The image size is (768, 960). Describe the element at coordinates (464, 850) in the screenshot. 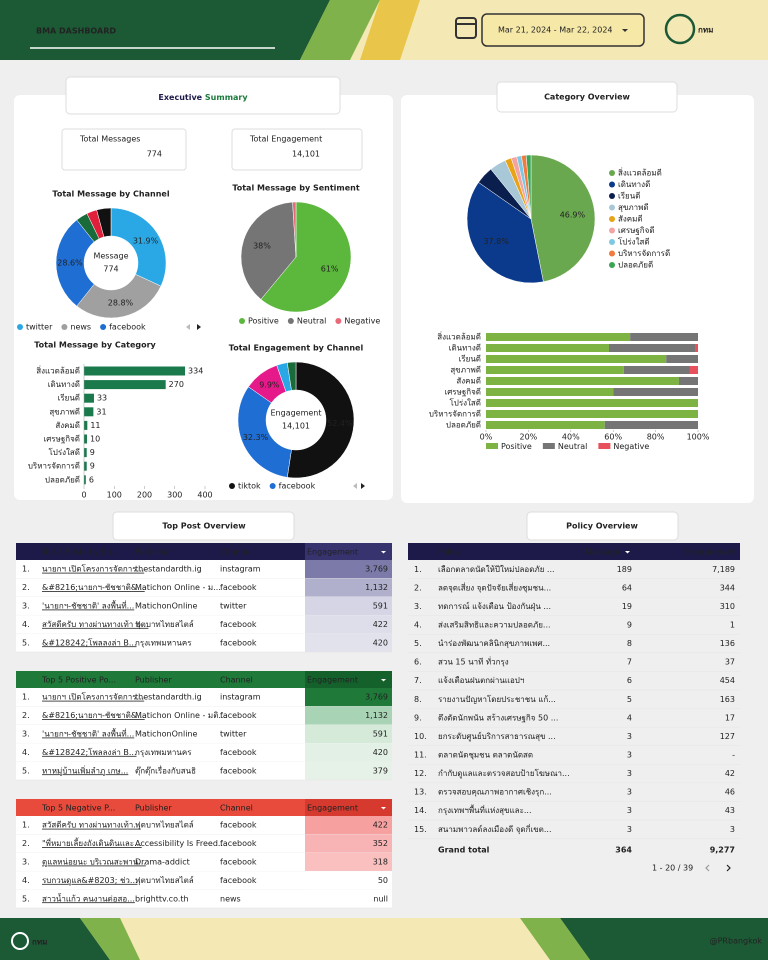

I see `grand-total-label: Grand total` at that location.